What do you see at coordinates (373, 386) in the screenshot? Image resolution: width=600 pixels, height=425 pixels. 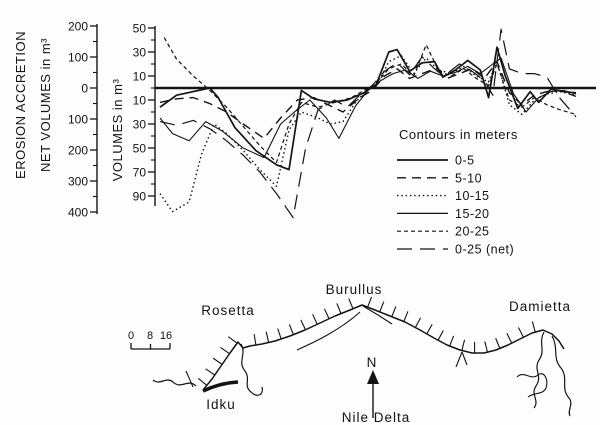 I see `north-arrow: N` at bounding box center [373, 386].